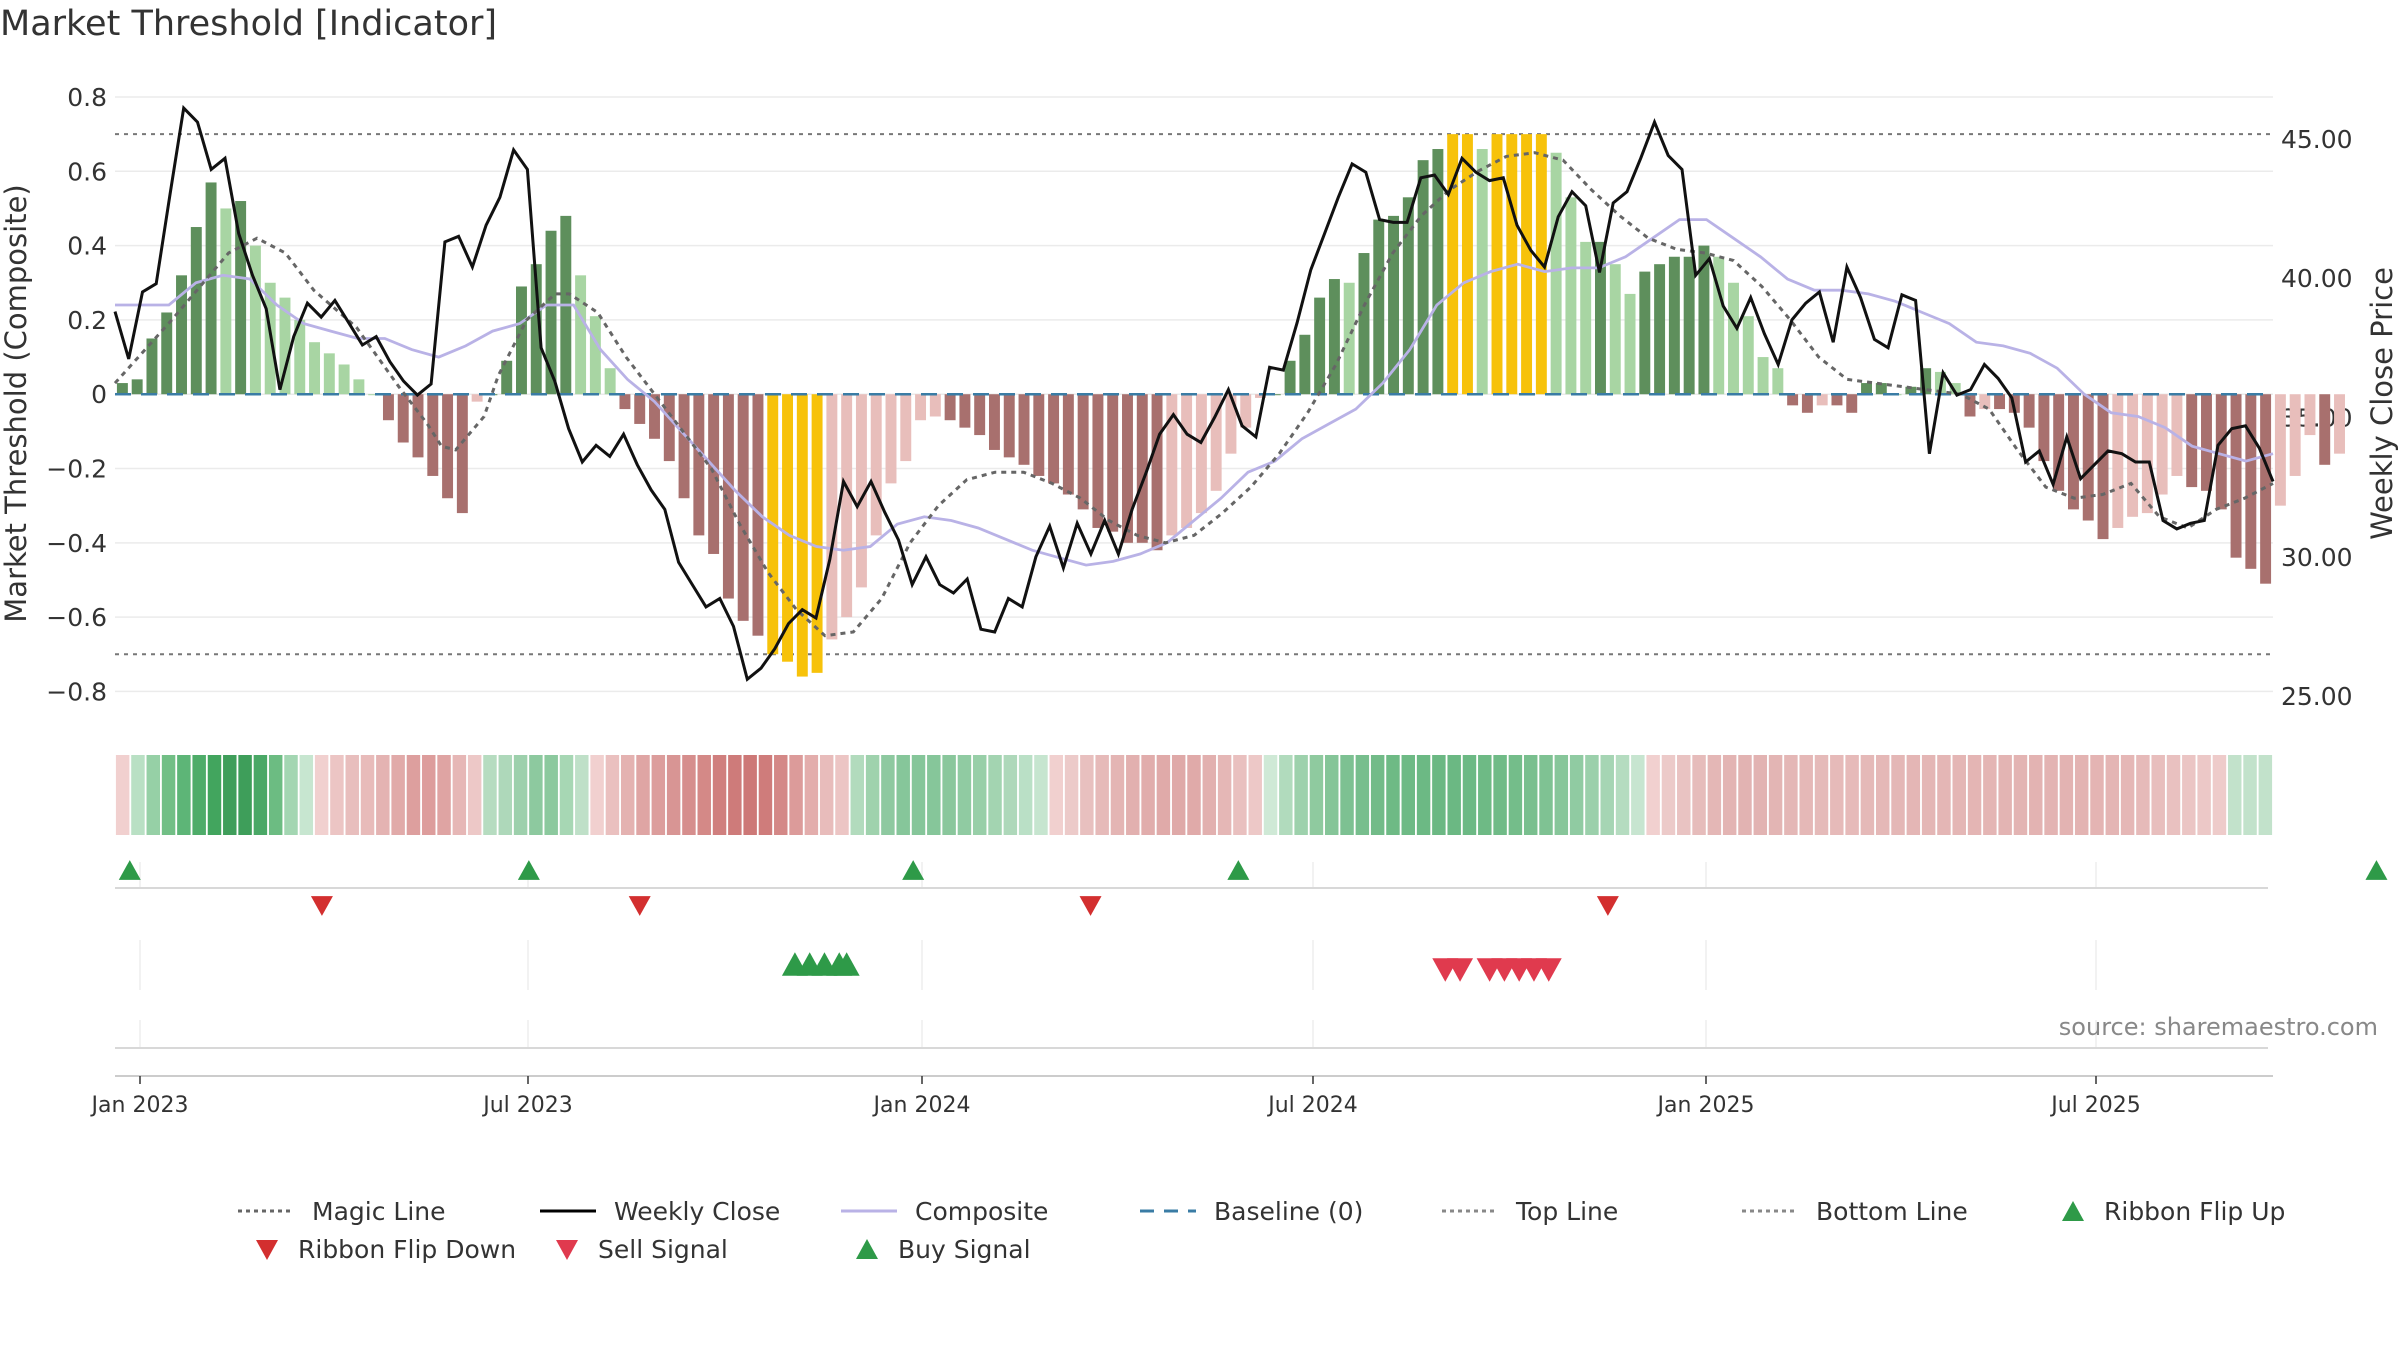 This screenshot has width=2400, height=1350. I want to click on legend-swatch-mark, so click(2073, 1211).